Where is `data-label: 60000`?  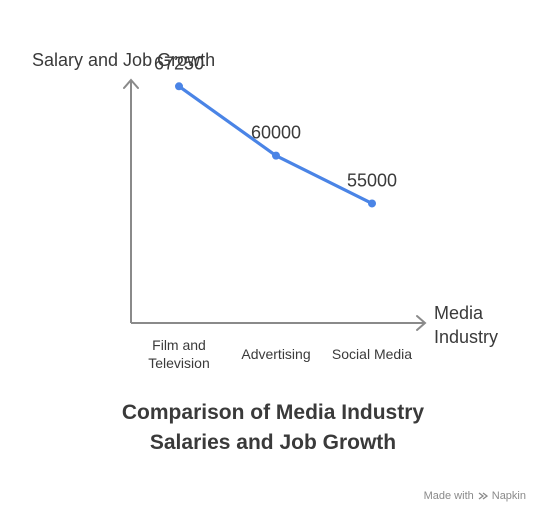 data-label: 60000 is located at coordinates (276, 133).